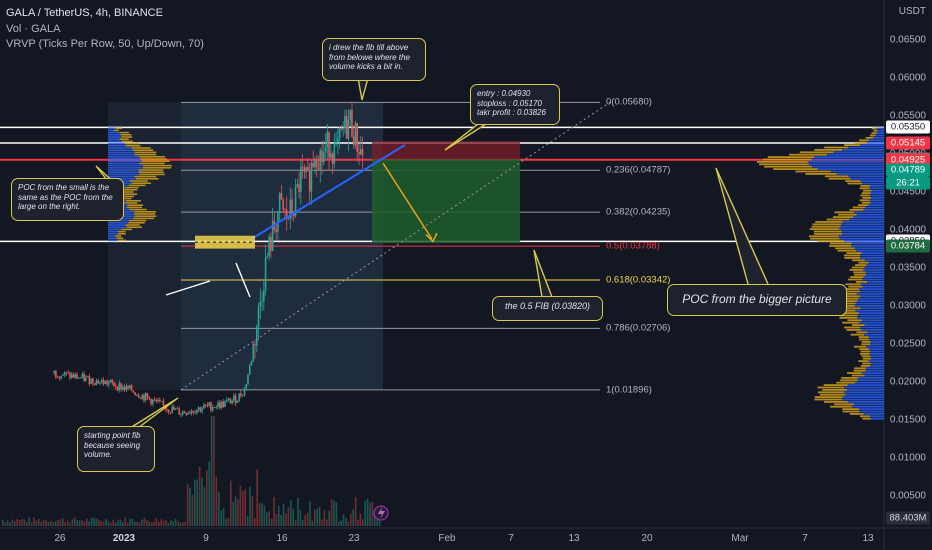 The image size is (932, 550). Describe the element at coordinates (33, 29) in the screenshot. I see `volume-indicator-label: Vol · GALA` at that location.